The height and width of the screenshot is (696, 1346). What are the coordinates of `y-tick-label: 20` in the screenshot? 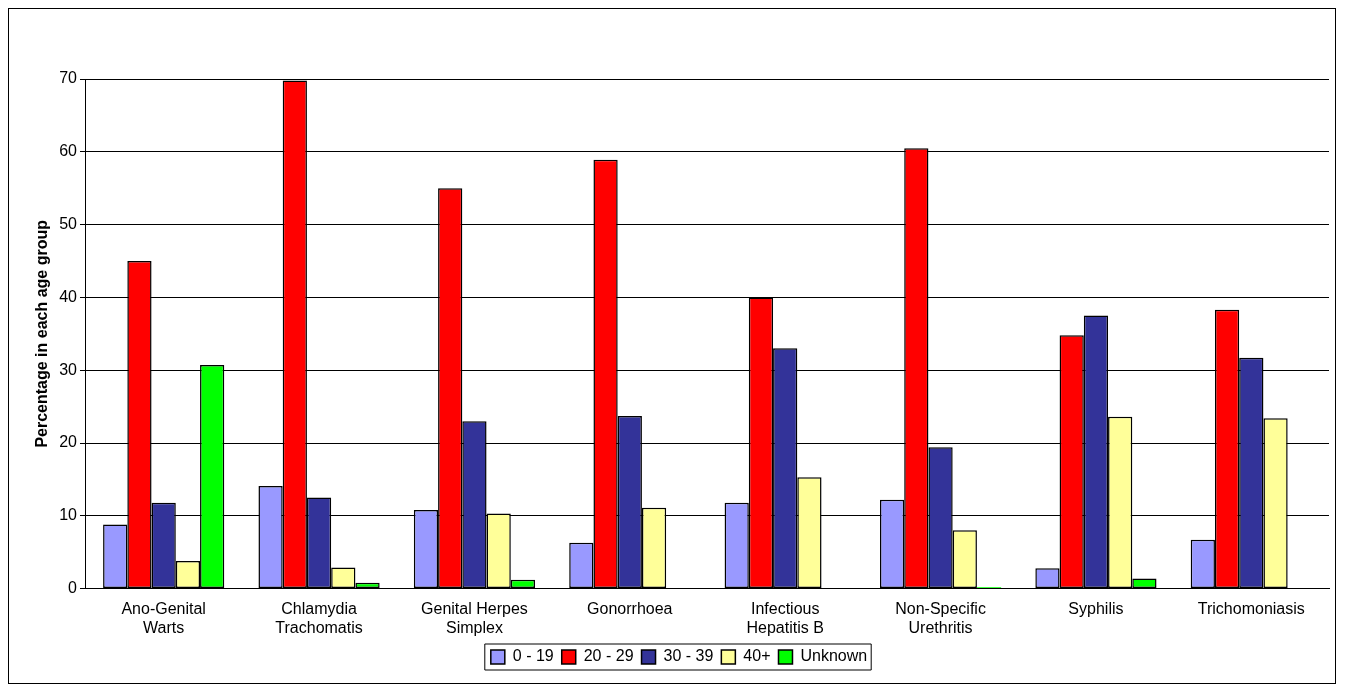 It's located at (68, 442).